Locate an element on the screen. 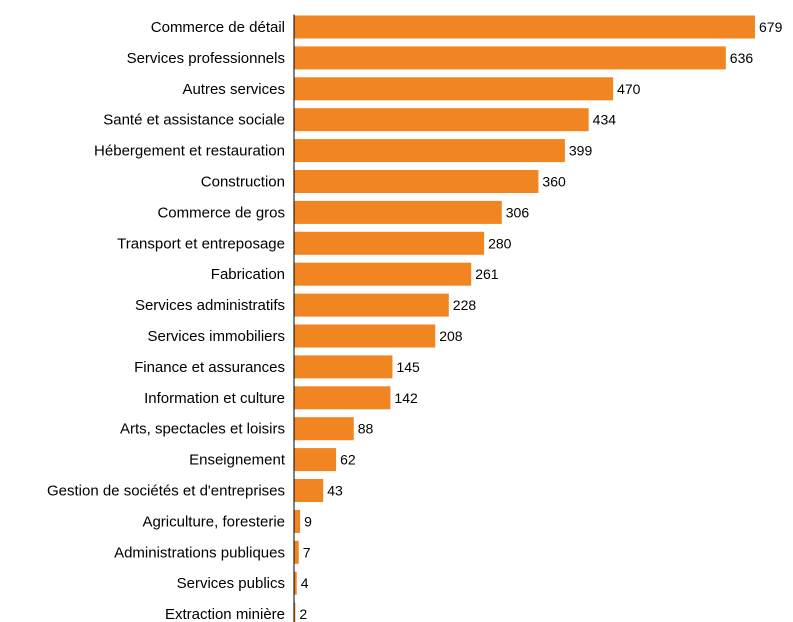  category-label: Enseignement is located at coordinates (237, 460).